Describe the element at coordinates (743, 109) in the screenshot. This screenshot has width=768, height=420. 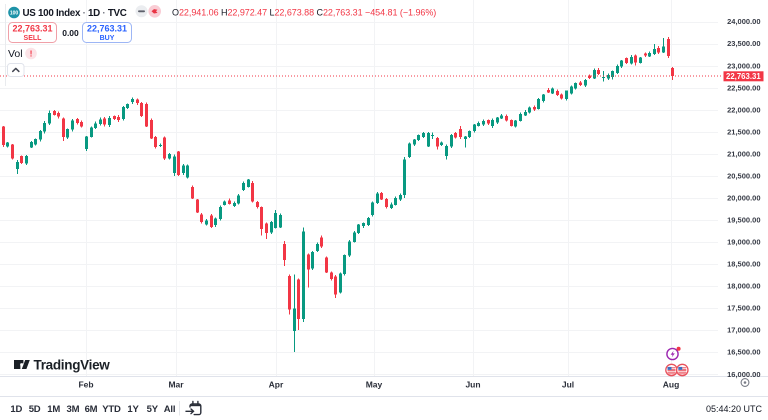
I see `svg-text: 22,000.00` at that location.